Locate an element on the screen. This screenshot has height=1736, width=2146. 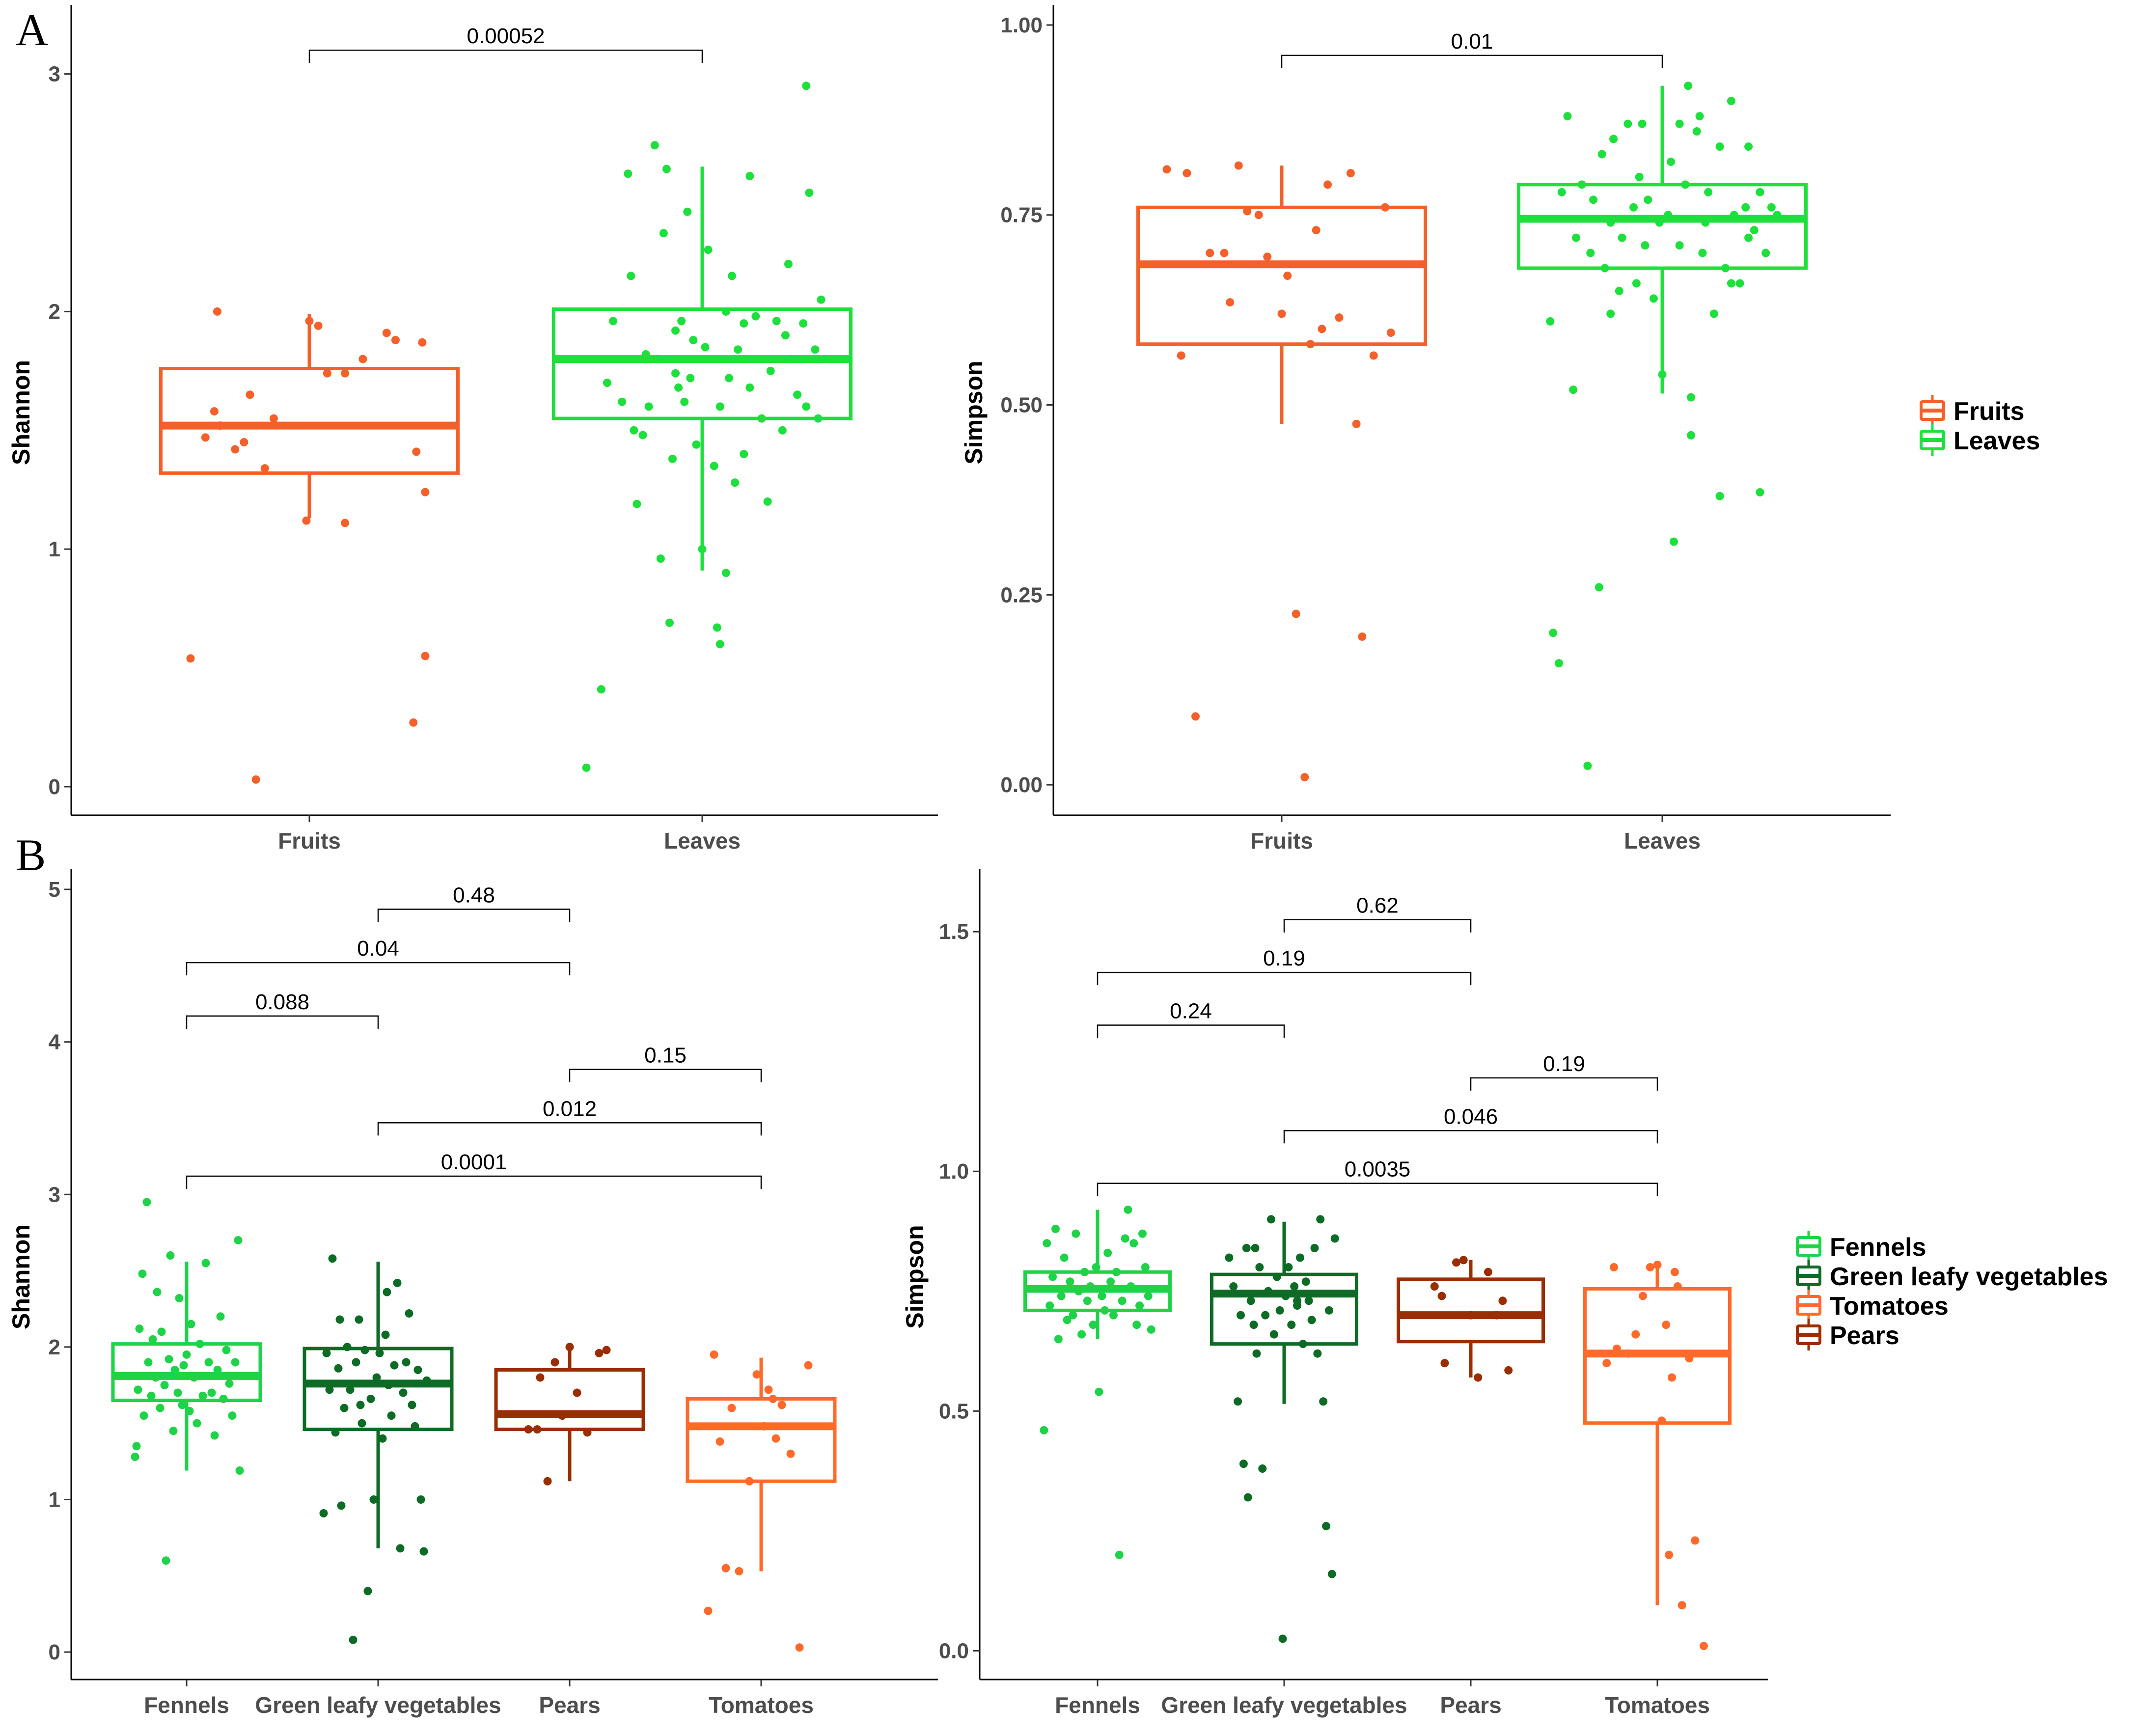
legend-item-leaves: Leaves is located at coordinates (1980, 440).